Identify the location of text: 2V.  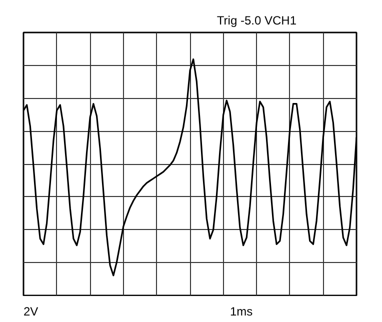
(31, 311).